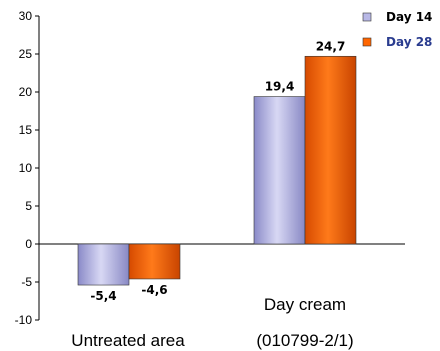 This screenshot has width=440, height=351. Describe the element at coordinates (409, 42) in the screenshot. I see `legend-label: Day 28` at that location.